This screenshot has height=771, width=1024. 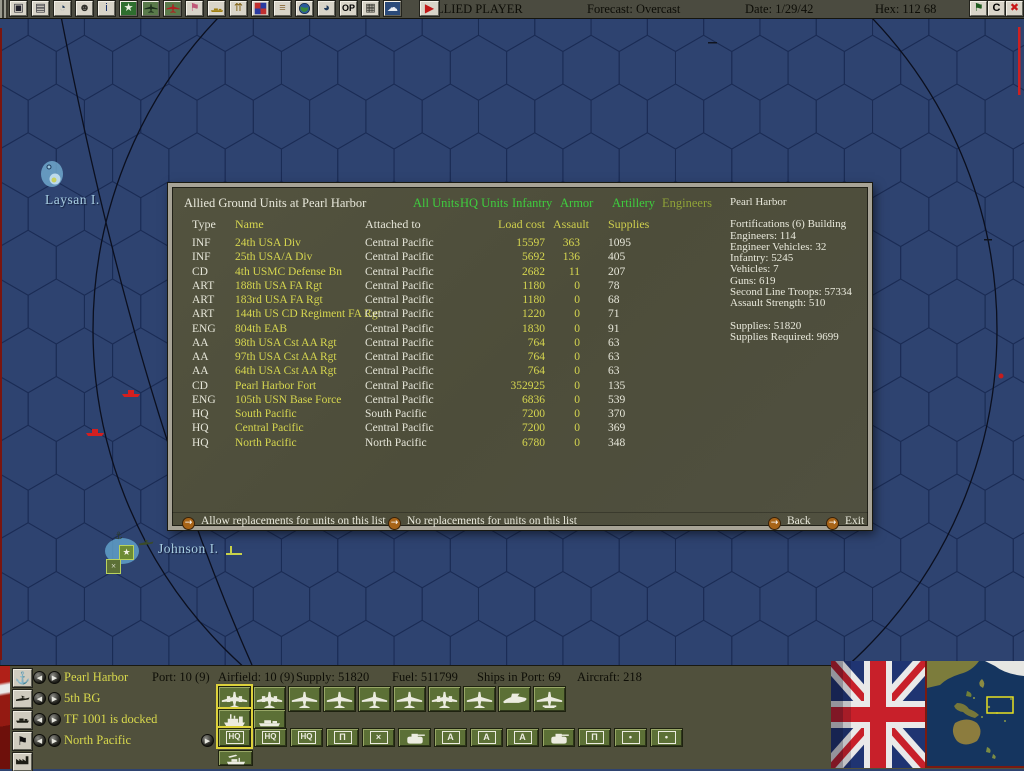 I want to click on base-row-label: North Pacific, so click(x=97, y=740).